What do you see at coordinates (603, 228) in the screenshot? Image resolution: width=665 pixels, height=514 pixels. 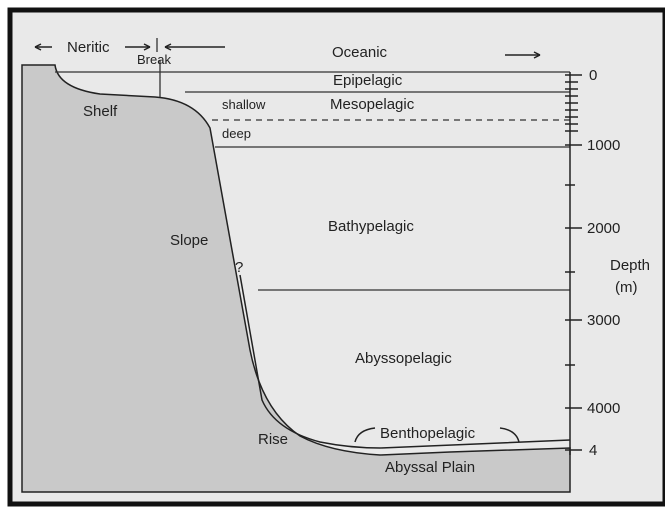 I see `tick-label: 2000` at bounding box center [603, 228].